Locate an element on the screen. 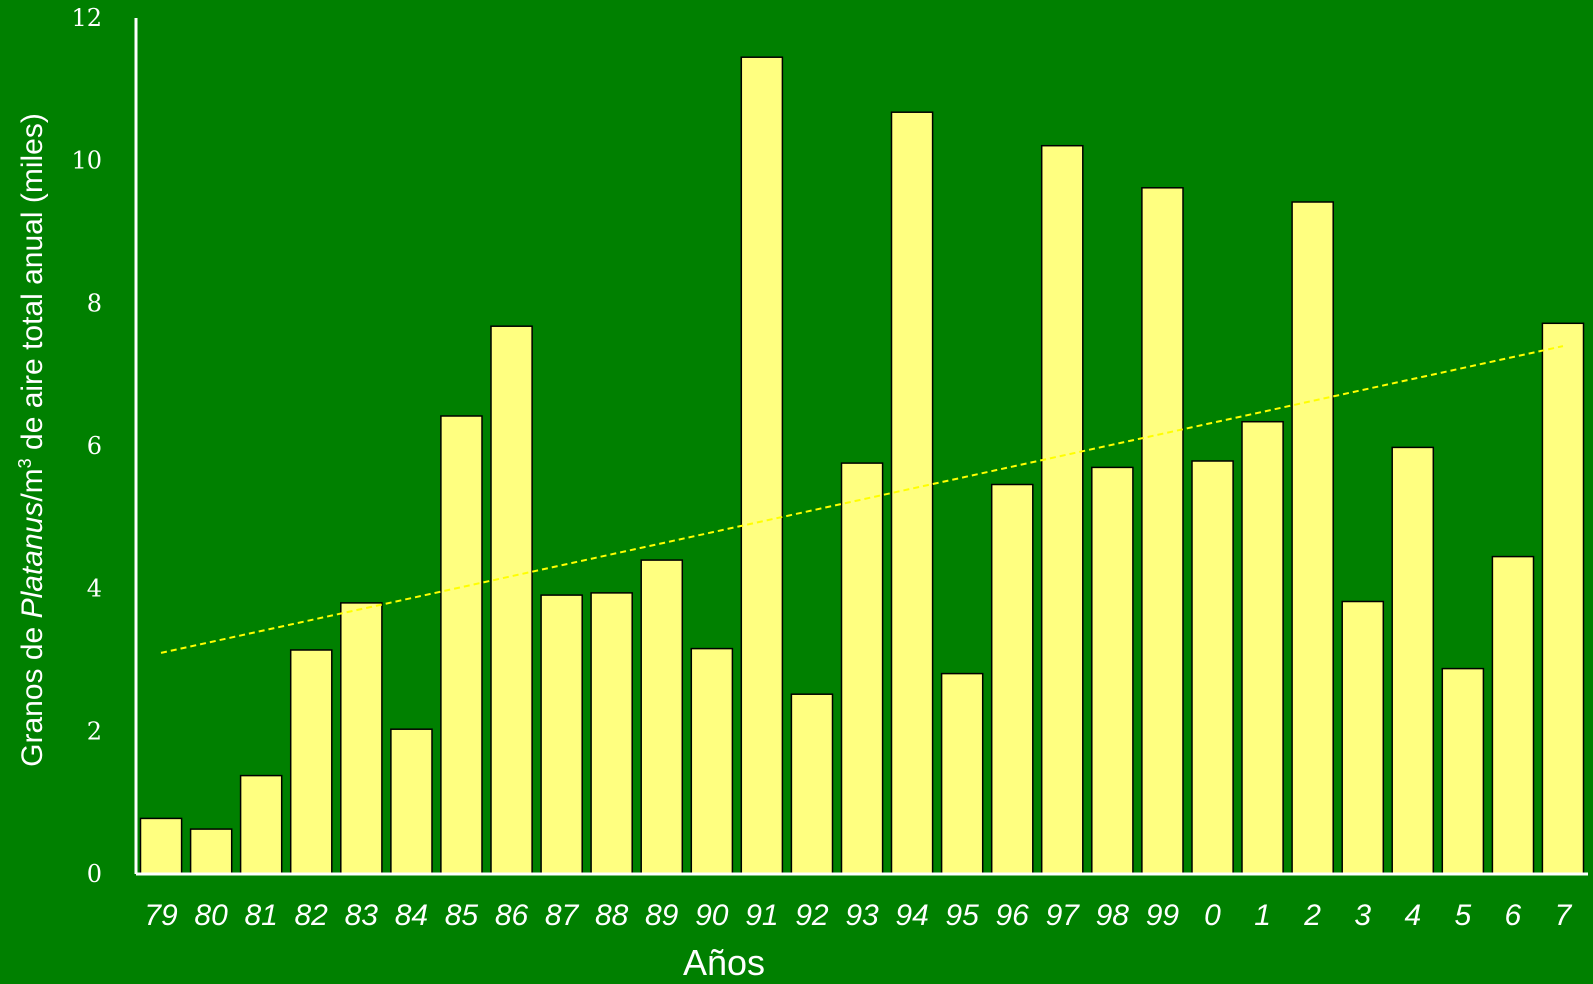  x-tick-label: 79 is located at coordinates (161, 915).